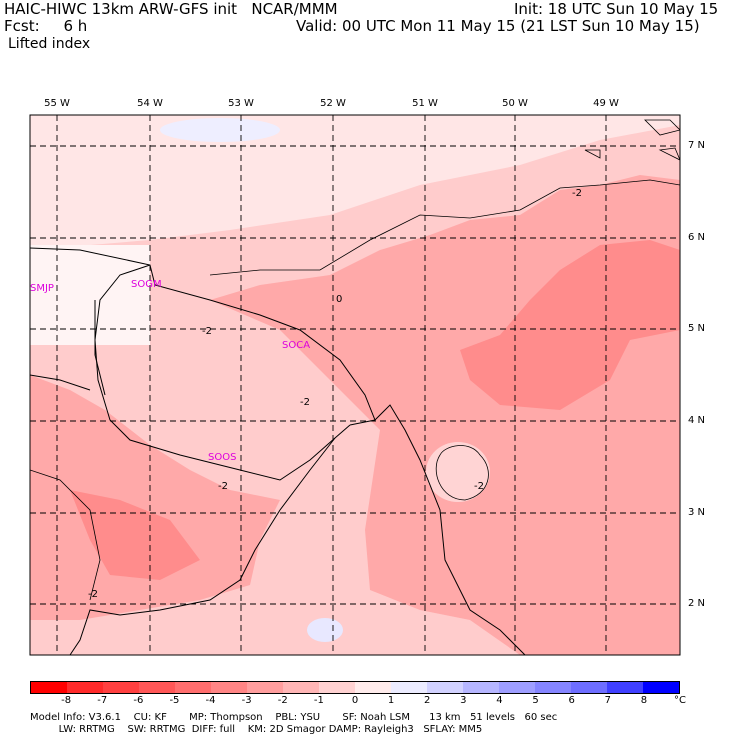 The height and width of the screenshot is (740, 740). What do you see at coordinates (46, 26) in the screenshot?
I see `forecast-hour: Fcst: 6 h` at bounding box center [46, 26].